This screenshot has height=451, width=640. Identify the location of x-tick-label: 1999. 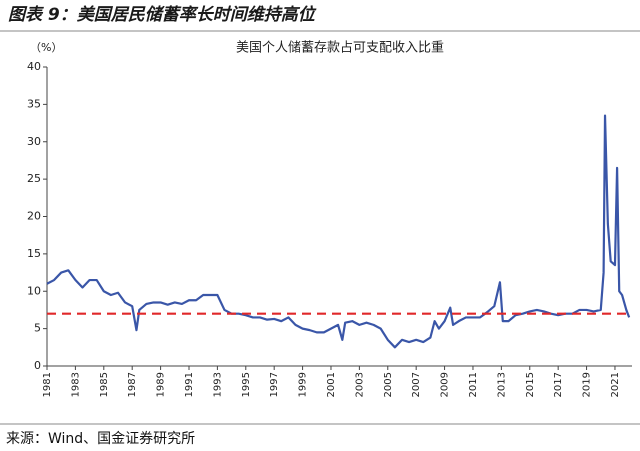
(303, 384).